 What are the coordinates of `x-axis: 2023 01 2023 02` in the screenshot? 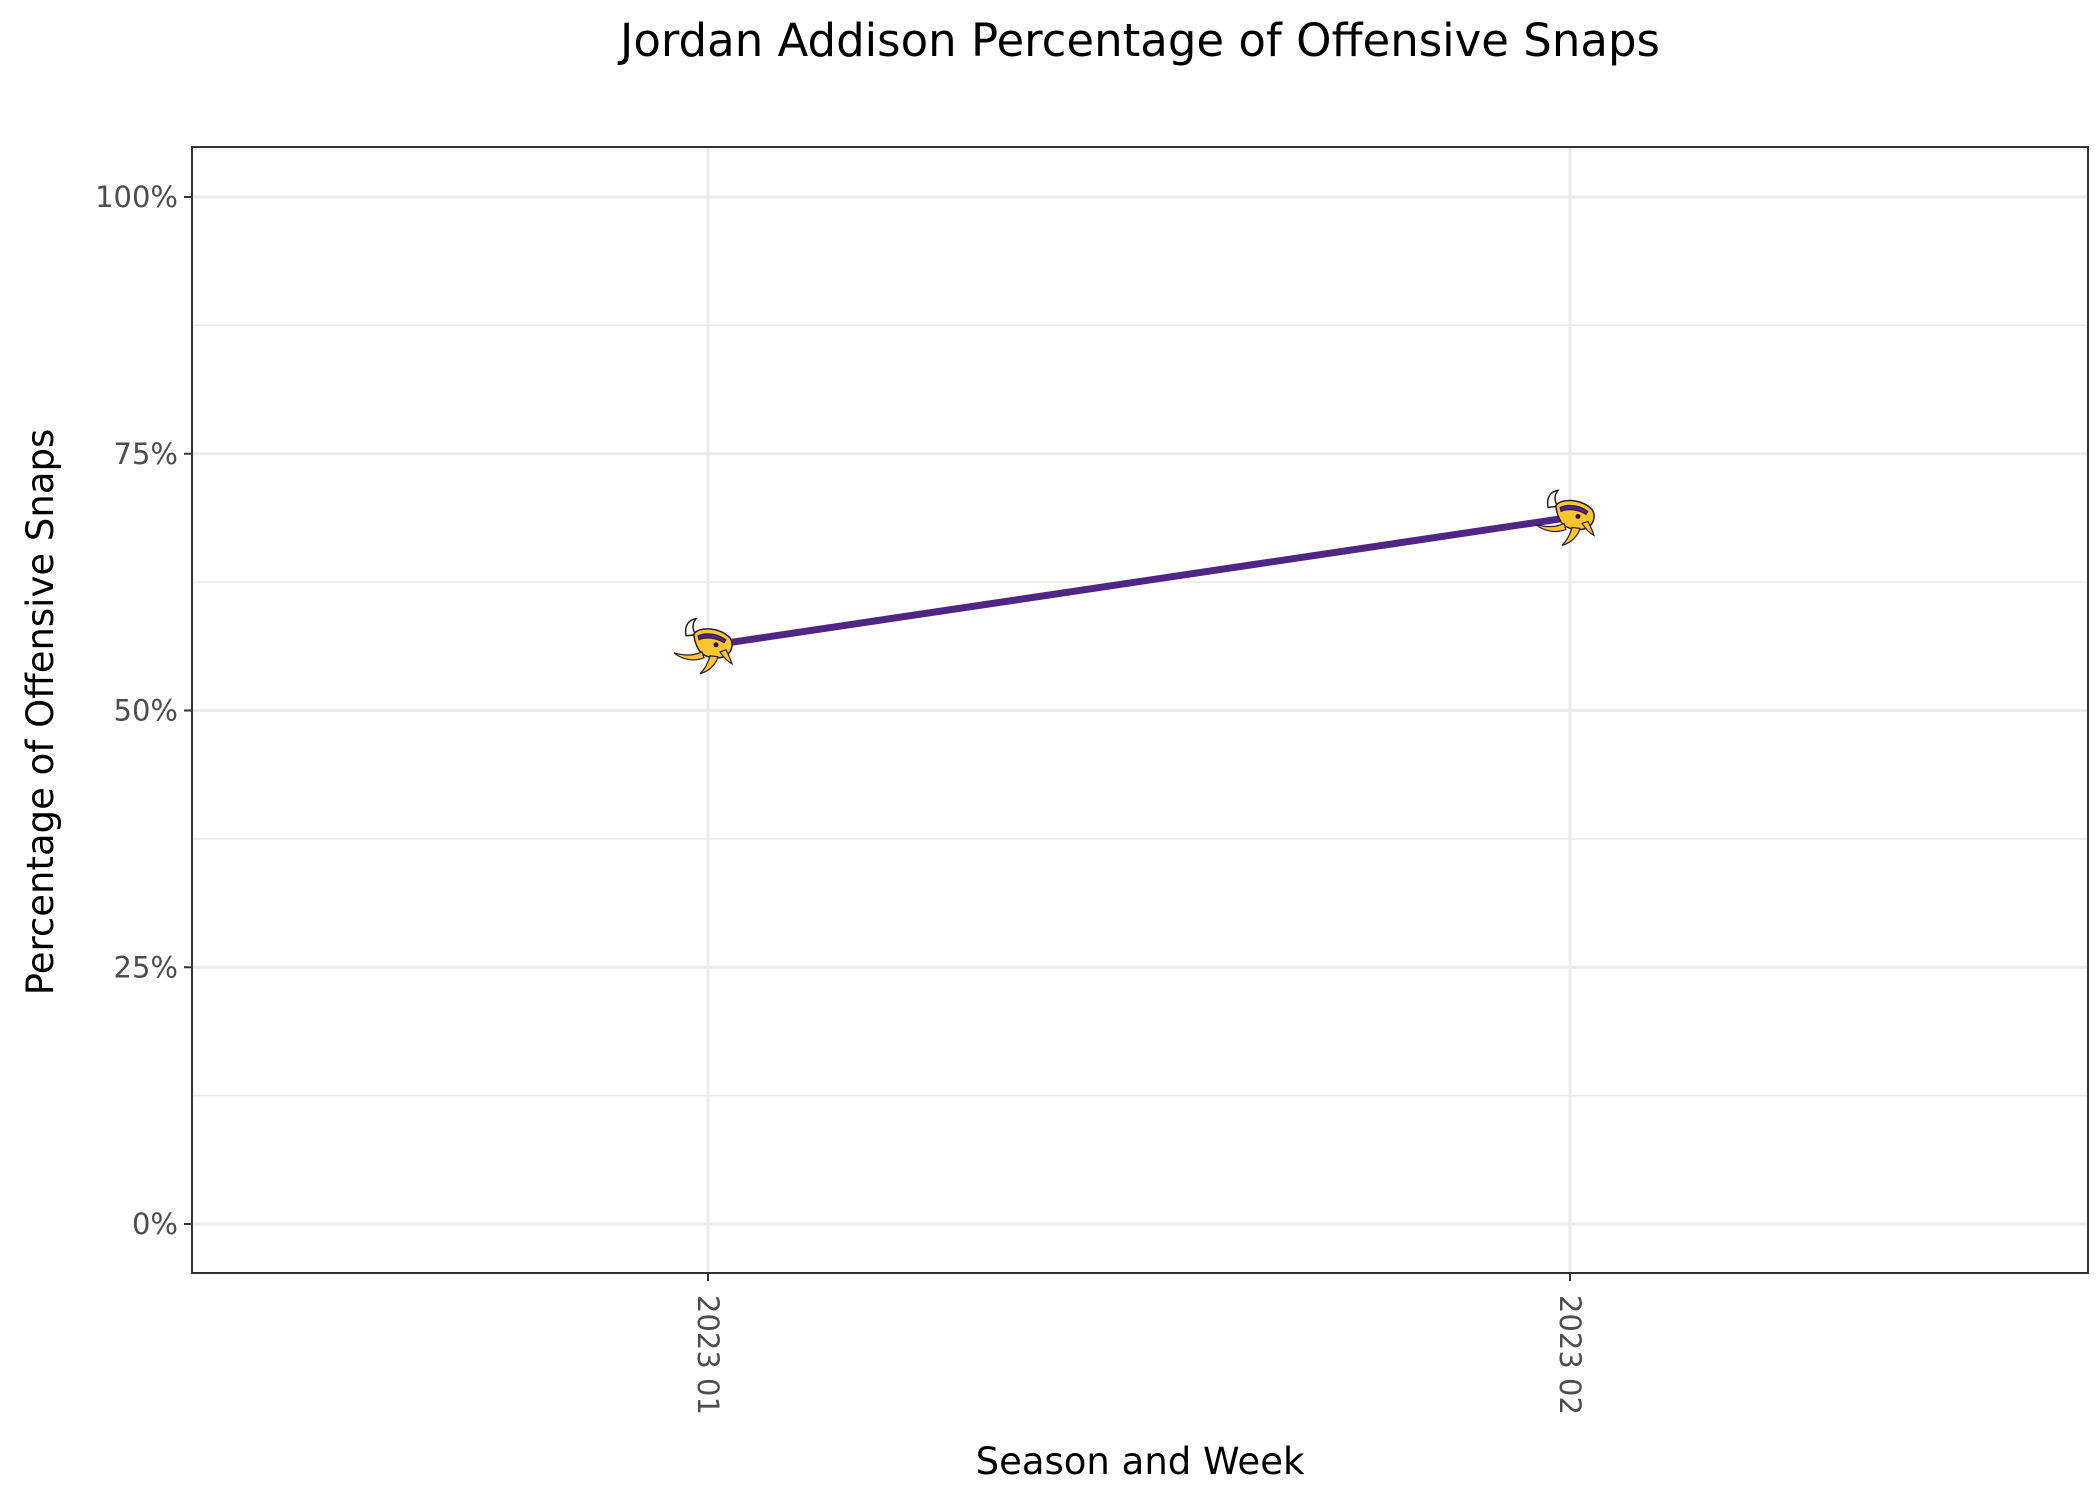 It's located at (1139, 1344).